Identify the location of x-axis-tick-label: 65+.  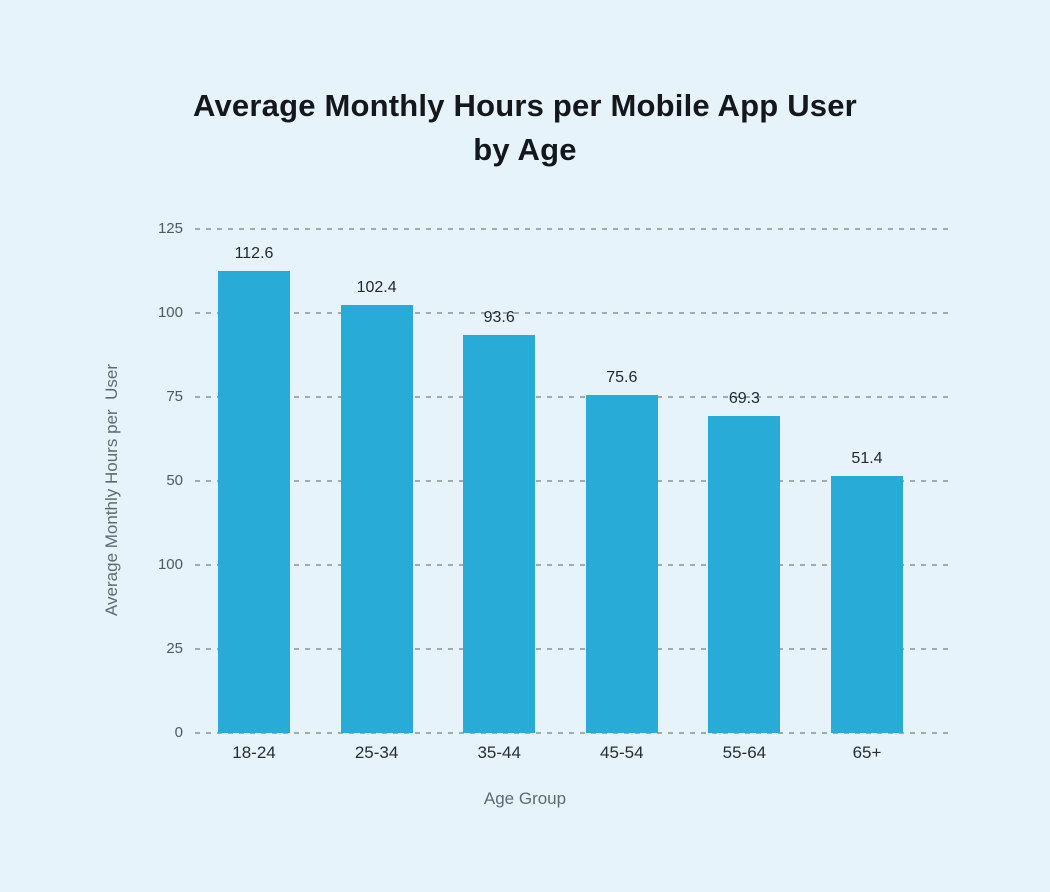
(867, 752).